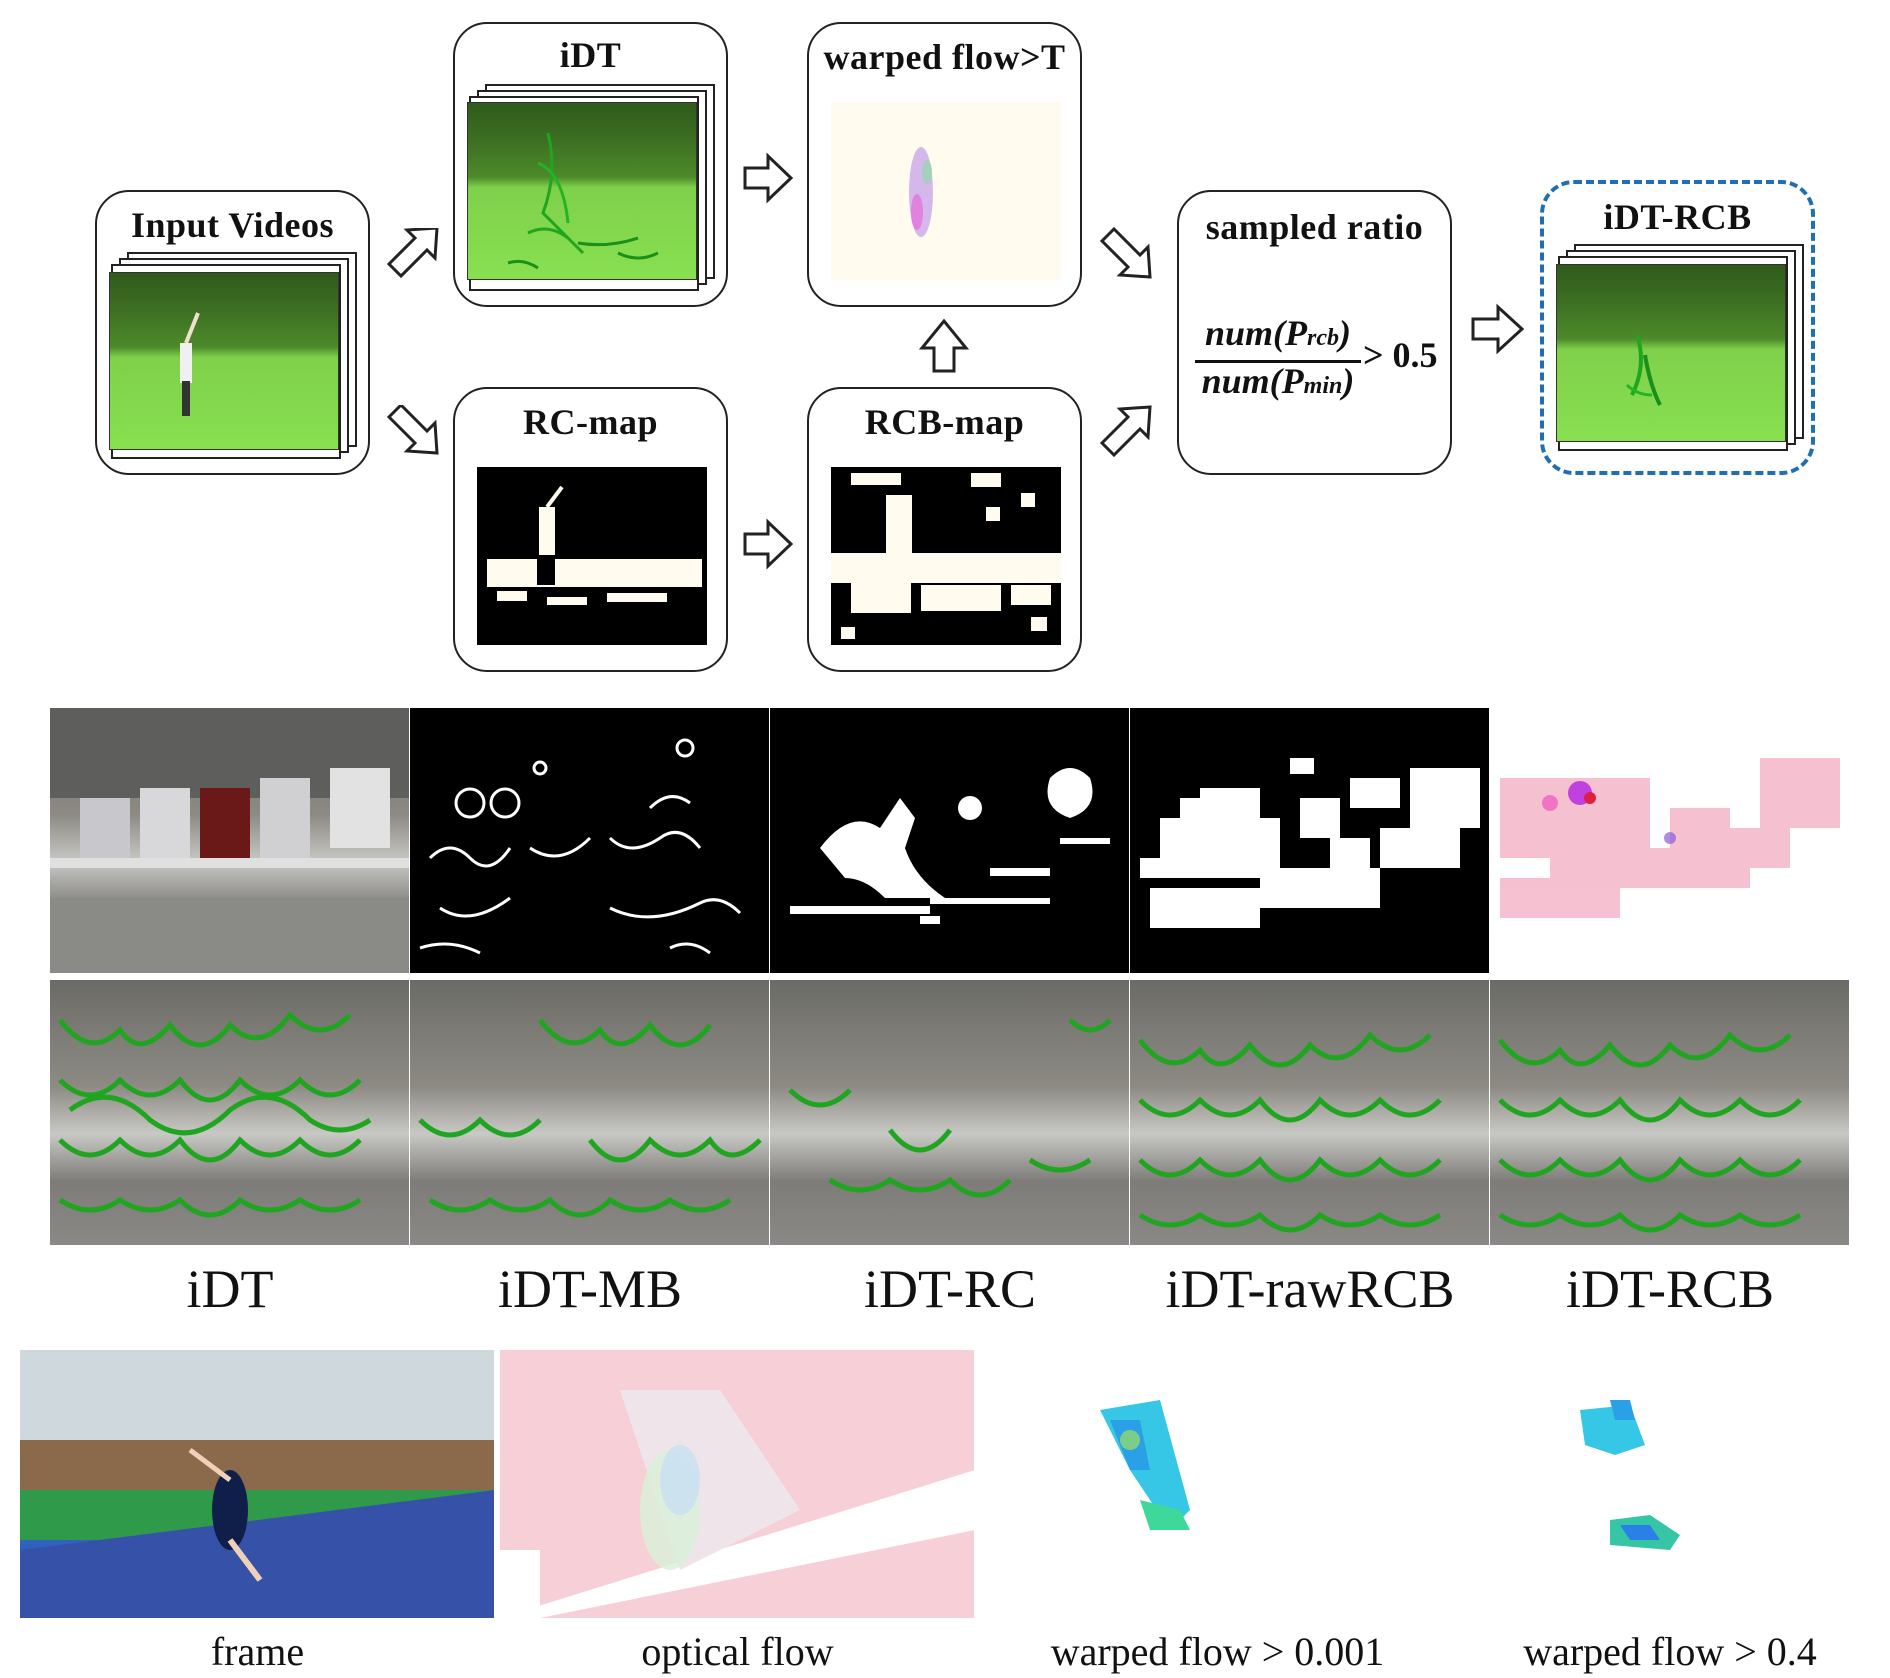 This screenshot has width=1890, height=1678. What do you see at coordinates (1278, 333) in the screenshot?
I see `ratio-numerator: num(Prcb)` at bounding box center [1278, 333].